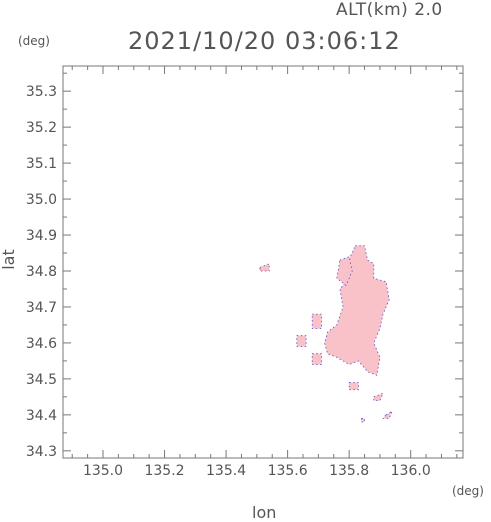 This screenshot has height=522, width=491. I want to click on y-tick-label: 34.3, so click(41, 452).